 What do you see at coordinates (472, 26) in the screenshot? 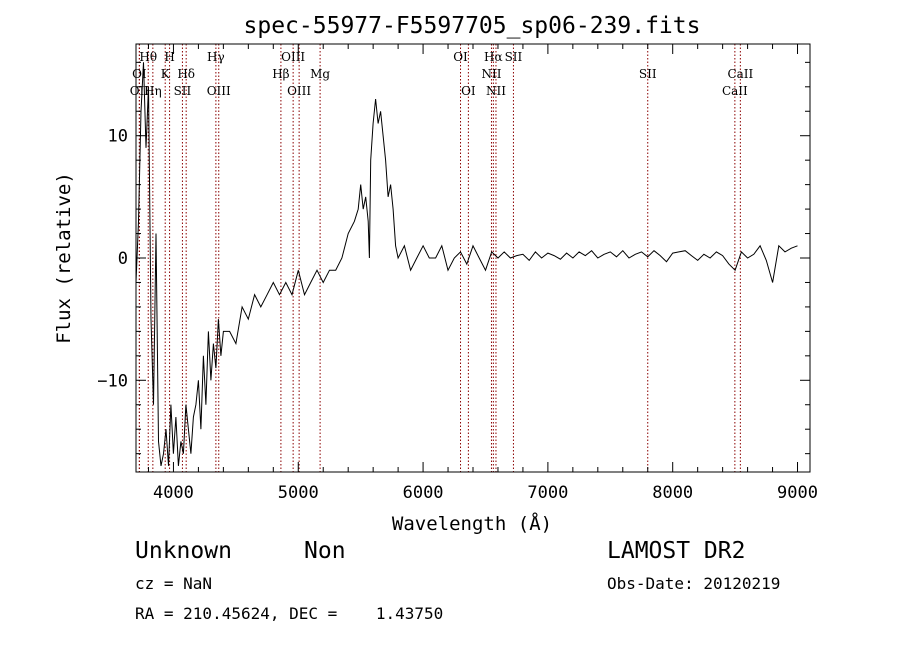
I see `chart-title: spec-55977-F5597705_sp06-239.fits` at bounding box center [472, 26].